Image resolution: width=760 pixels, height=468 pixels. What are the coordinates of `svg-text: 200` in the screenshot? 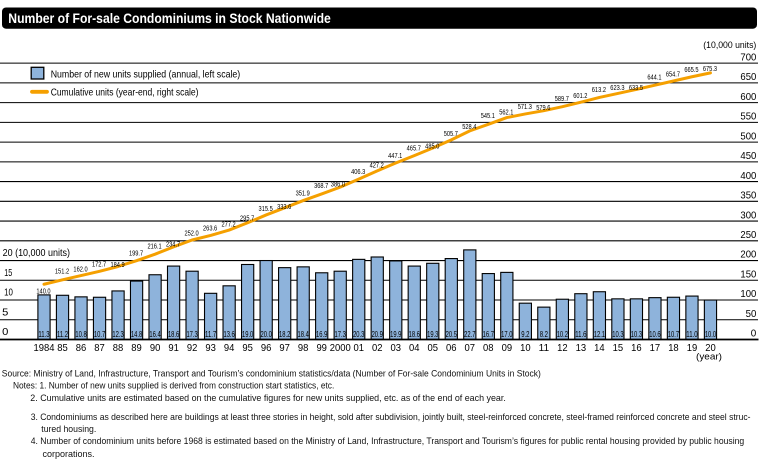 It's located at (748, 255).